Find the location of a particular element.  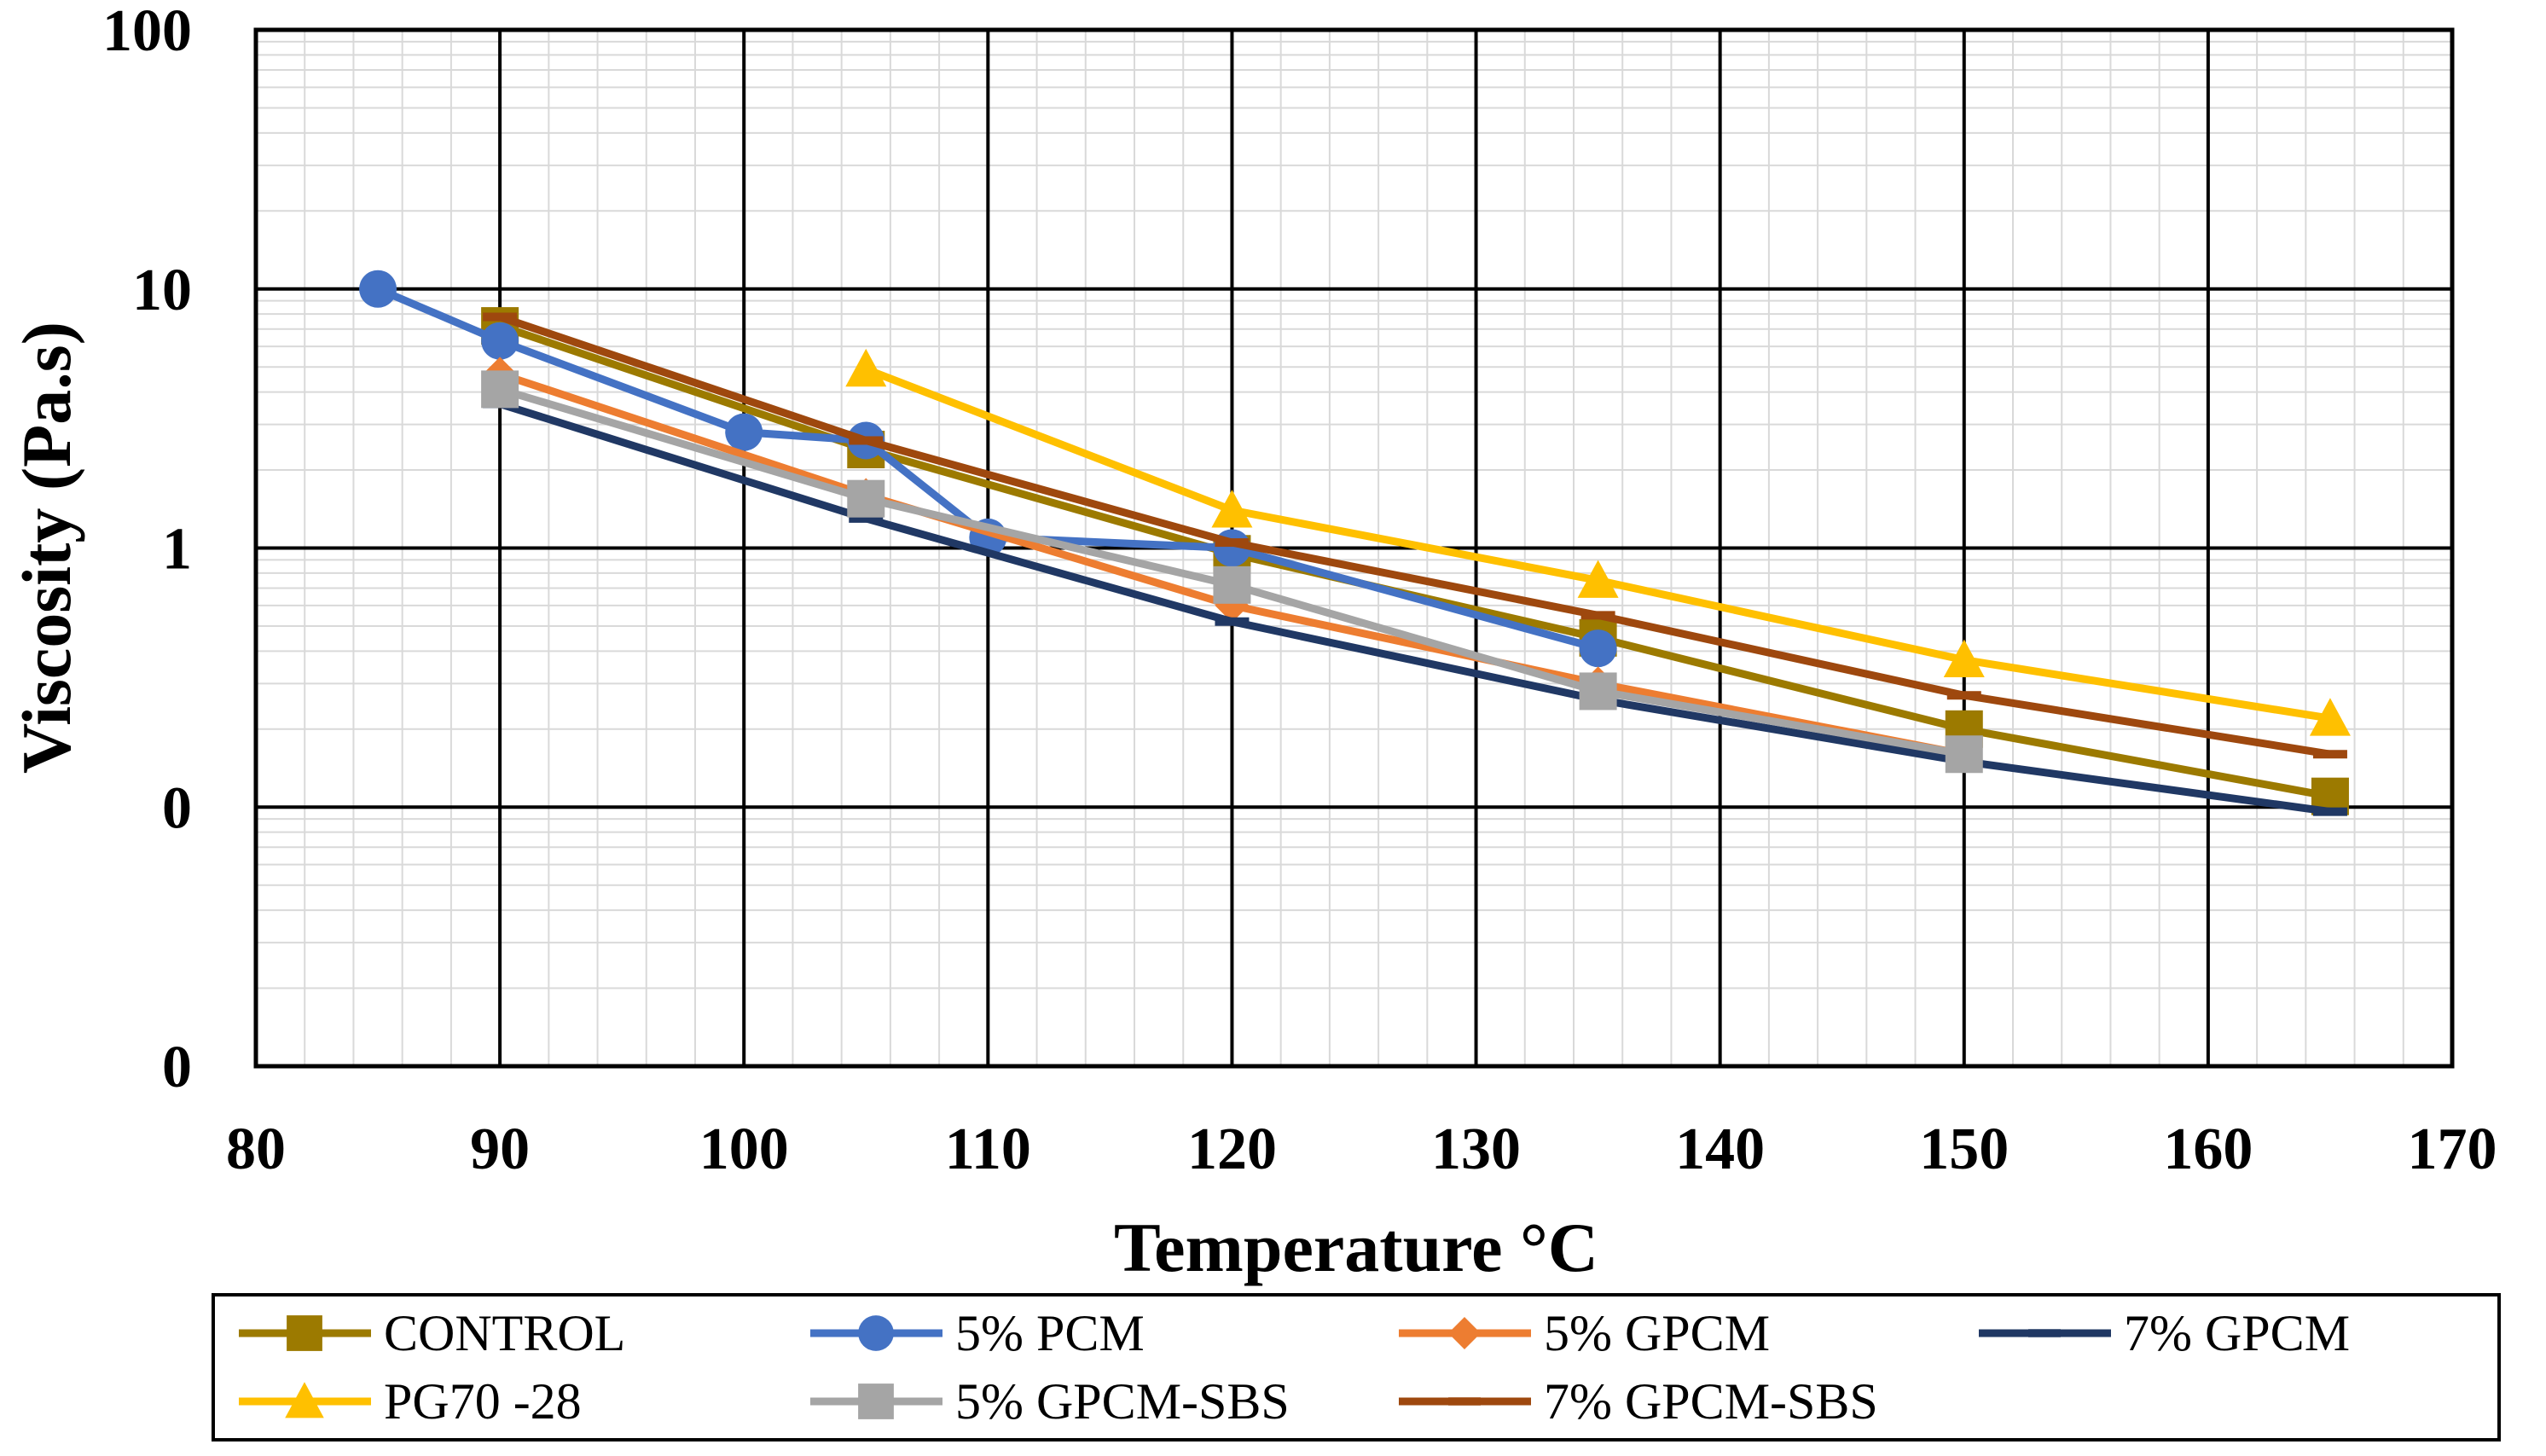

x-tick-label: 150 is located at coordinates (1964, 1149).